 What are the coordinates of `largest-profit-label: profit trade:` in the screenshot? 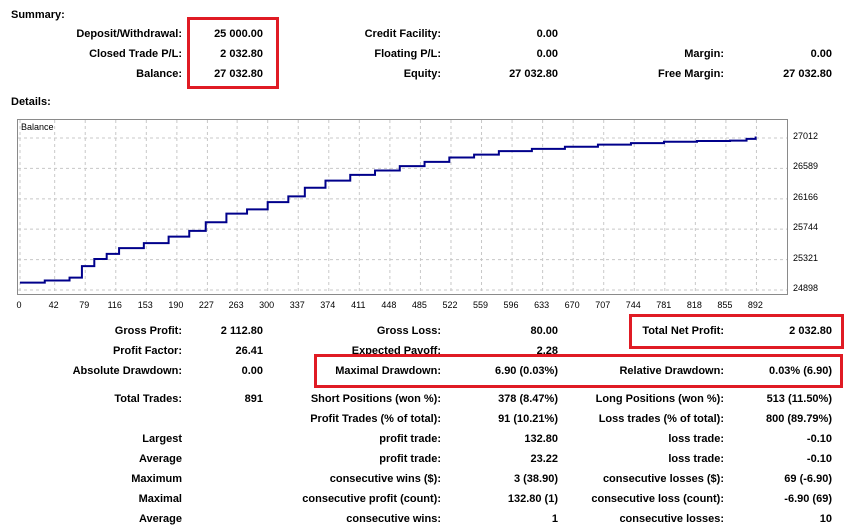 It's located at (410, 439).